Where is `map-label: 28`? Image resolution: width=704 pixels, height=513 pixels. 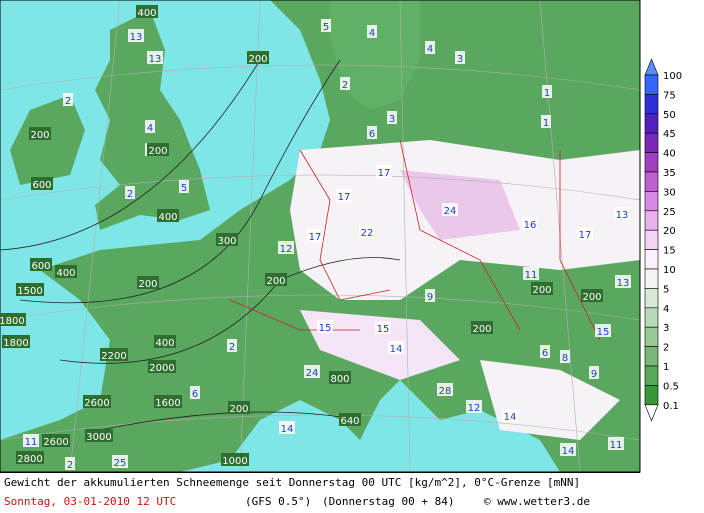 map-label: 28 is located at coordinates (445, 391).